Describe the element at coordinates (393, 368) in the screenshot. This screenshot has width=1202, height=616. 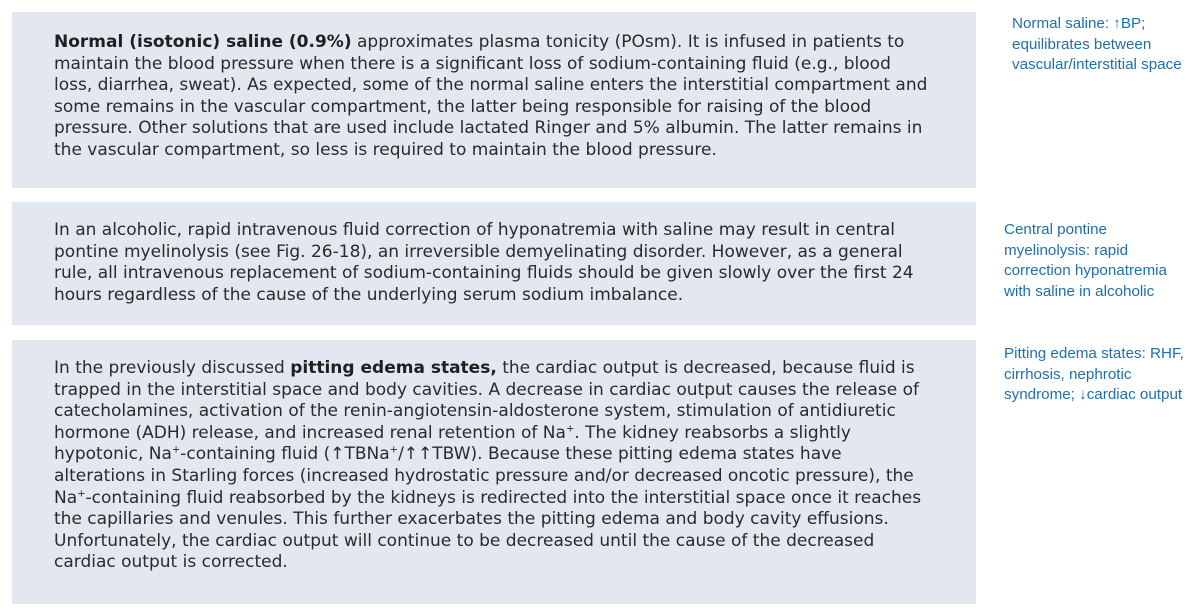
I see `pitting-edema-bold: pitting edema states,` at that location.